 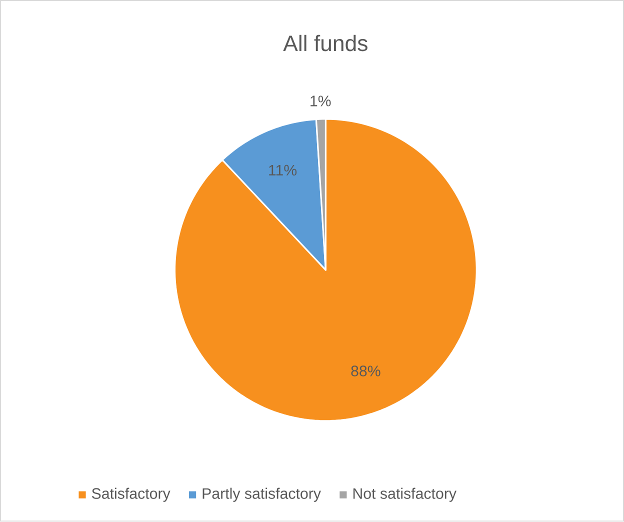 I want to click on legend-label: Not satisfactory, so click(x=404, y=495).